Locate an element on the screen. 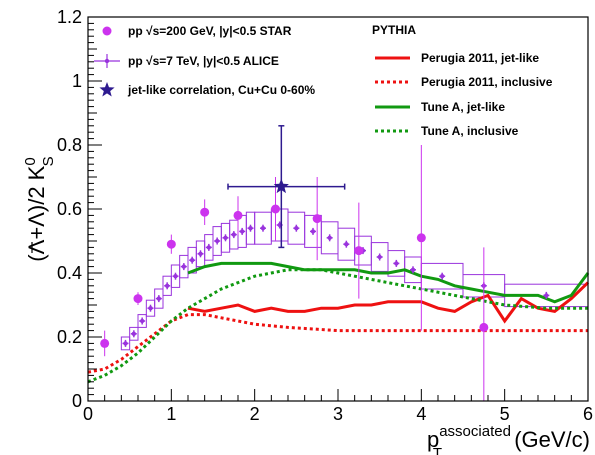  legend-entry-label: jet-like correlation, Cu+Cu 0-60% is located at coordinates (221, 90).